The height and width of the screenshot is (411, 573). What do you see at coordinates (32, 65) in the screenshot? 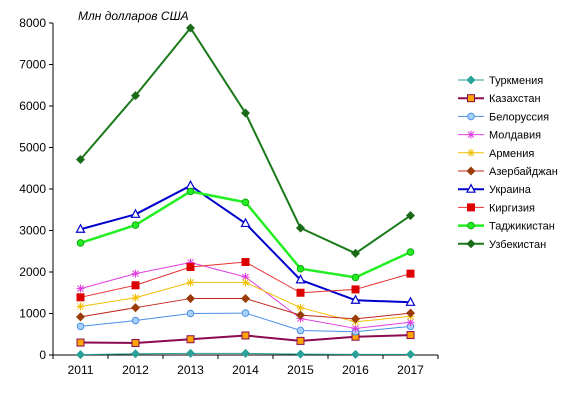
I see `y-tick-label: 7000` at bounding box center [32, 65].